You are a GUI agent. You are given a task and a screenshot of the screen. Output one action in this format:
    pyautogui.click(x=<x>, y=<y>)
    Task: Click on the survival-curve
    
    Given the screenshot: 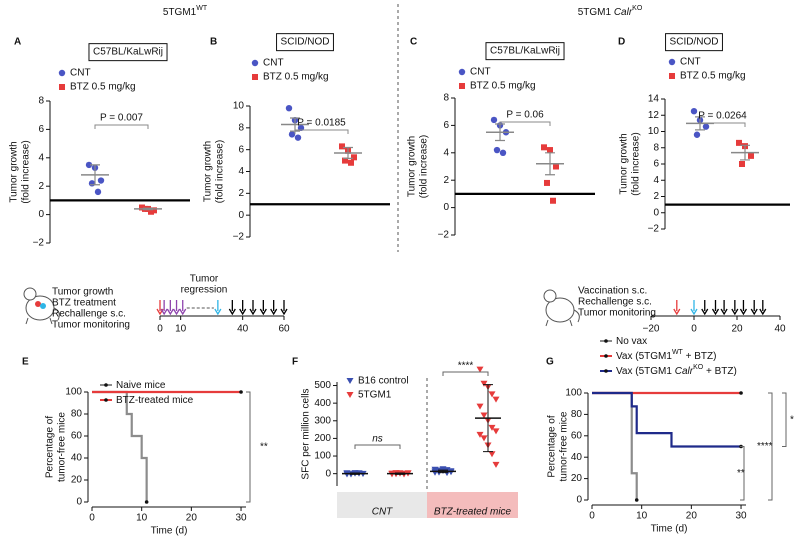 What is the action you would take?
    pyautogui.click(x=120, y=446)
    